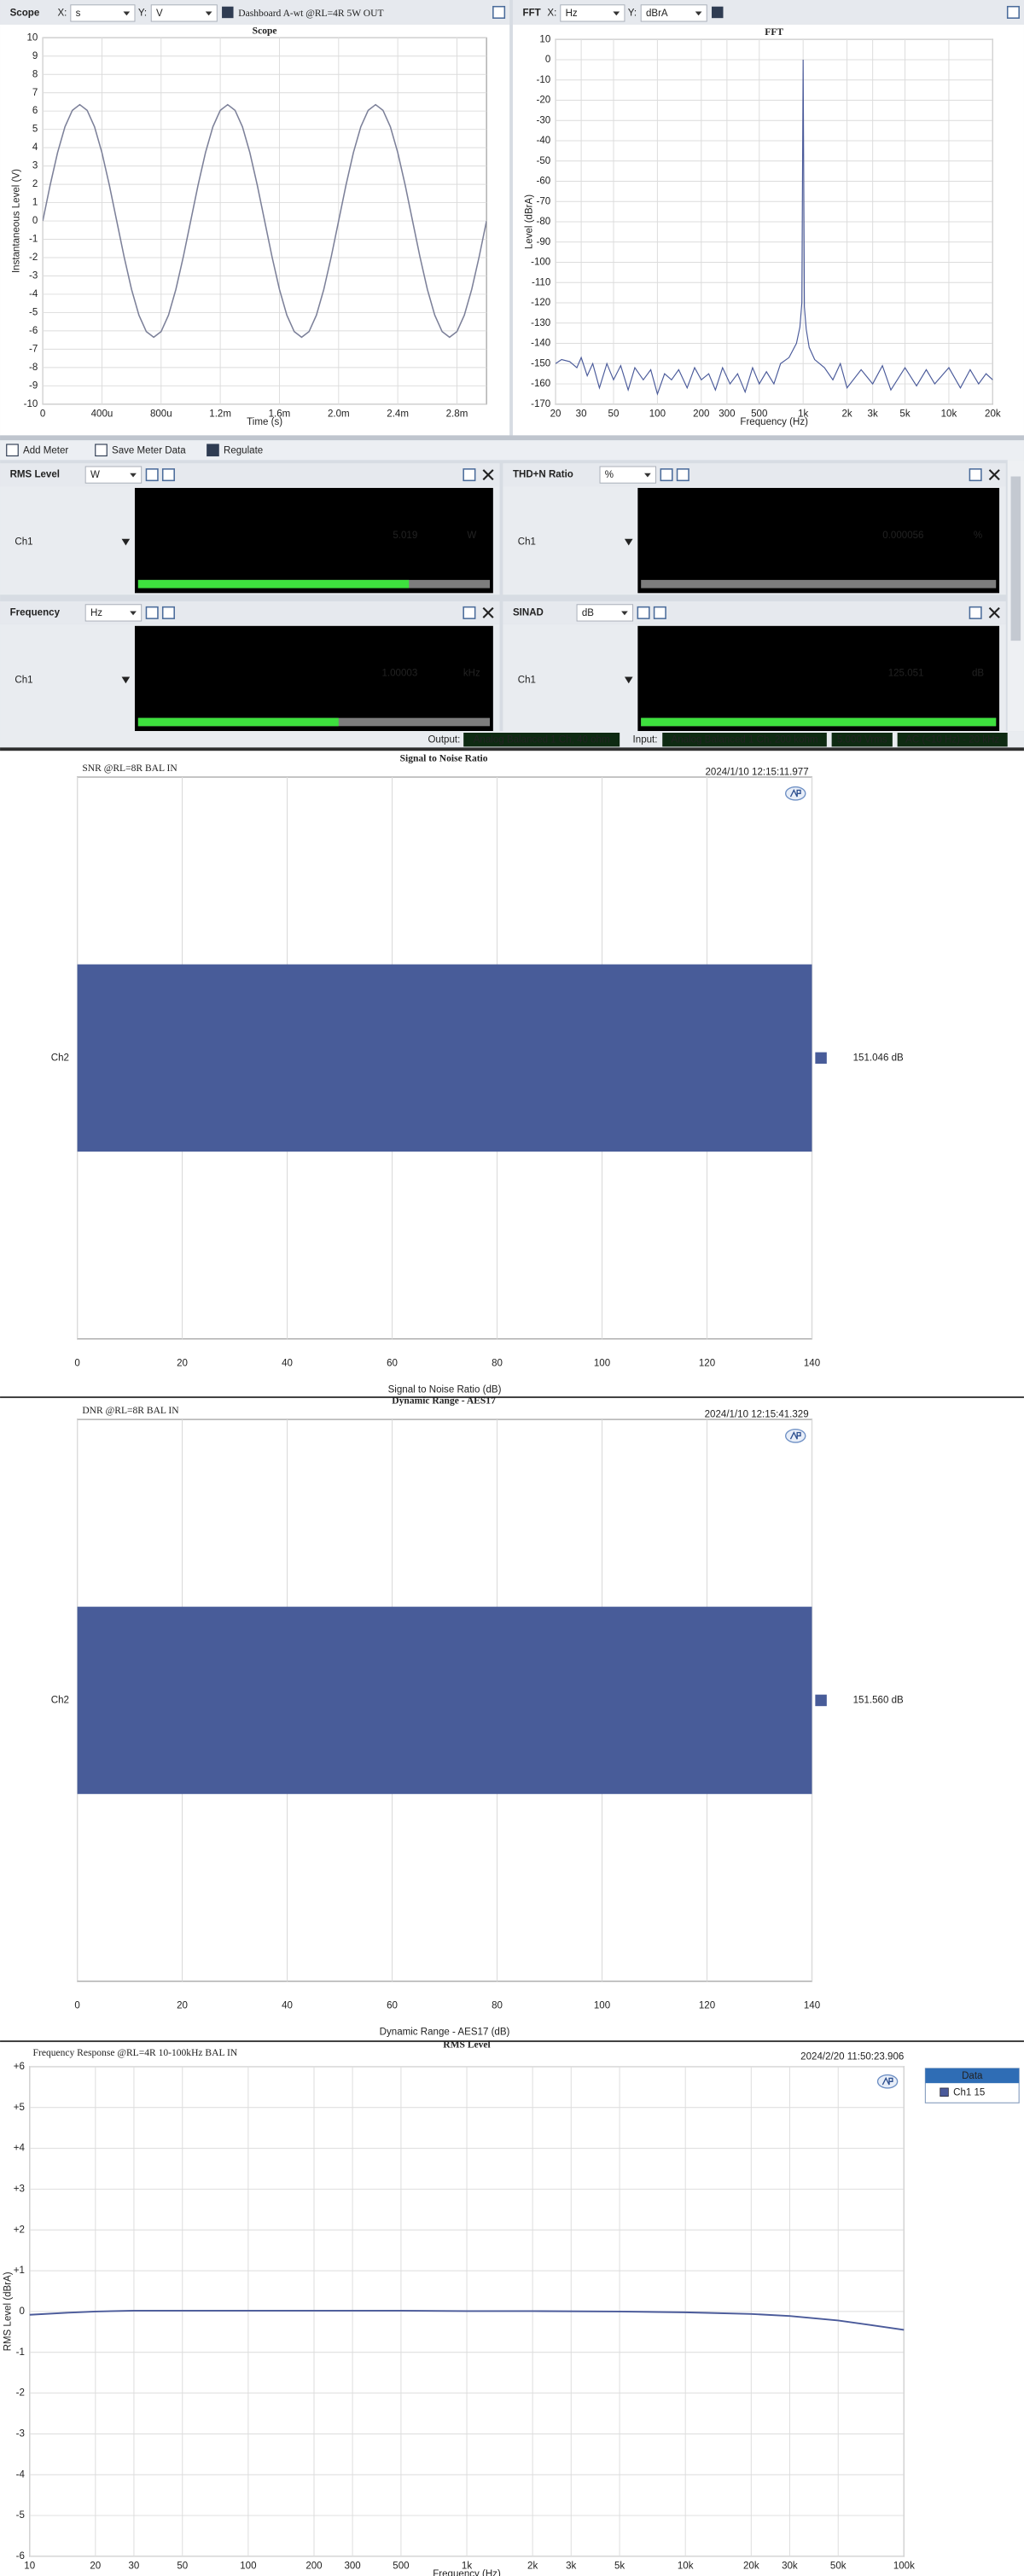 The height and width of the screenshot is (2576, 1024). Describe the element at coordinates (745, 739) in the screenshot. I see `status-value: Analog Balanced 1 Ch, 200 kohm` at that location.